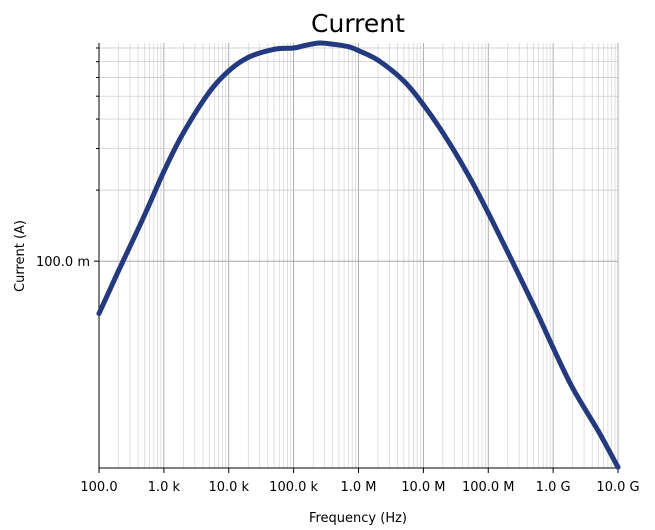 This screenshot has height=530, width=655. Describe the element at coordinates (358, 518) in the screenshot. I see `x-axis-label: Frequency (Hz)` at that location.